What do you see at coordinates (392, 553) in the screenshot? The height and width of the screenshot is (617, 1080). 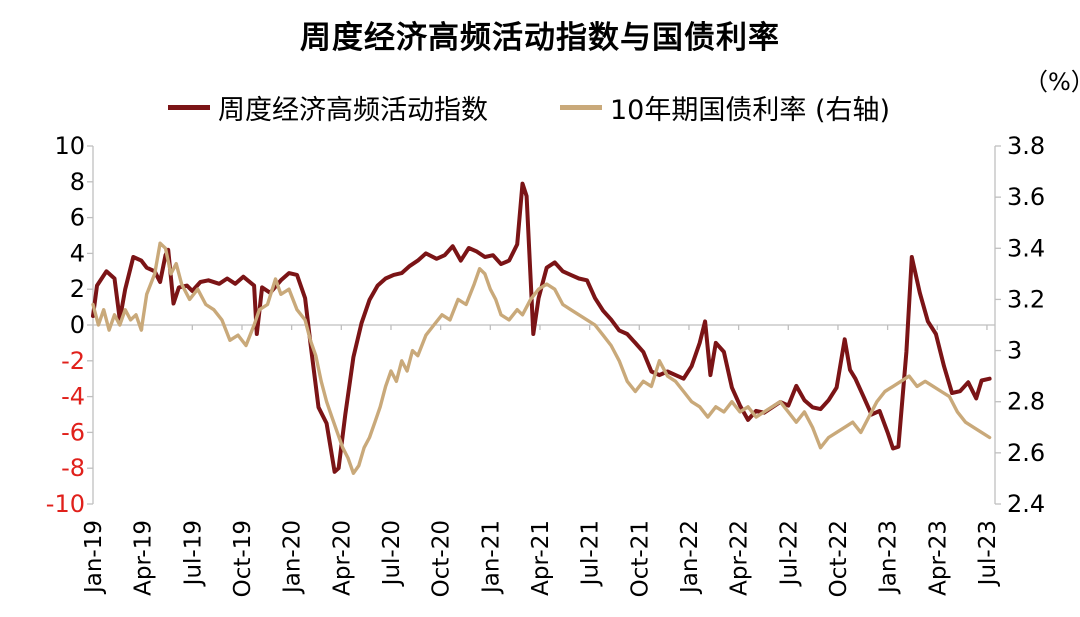 I see `x-tick-label: Jul-20` at bounding box center [392, 553].